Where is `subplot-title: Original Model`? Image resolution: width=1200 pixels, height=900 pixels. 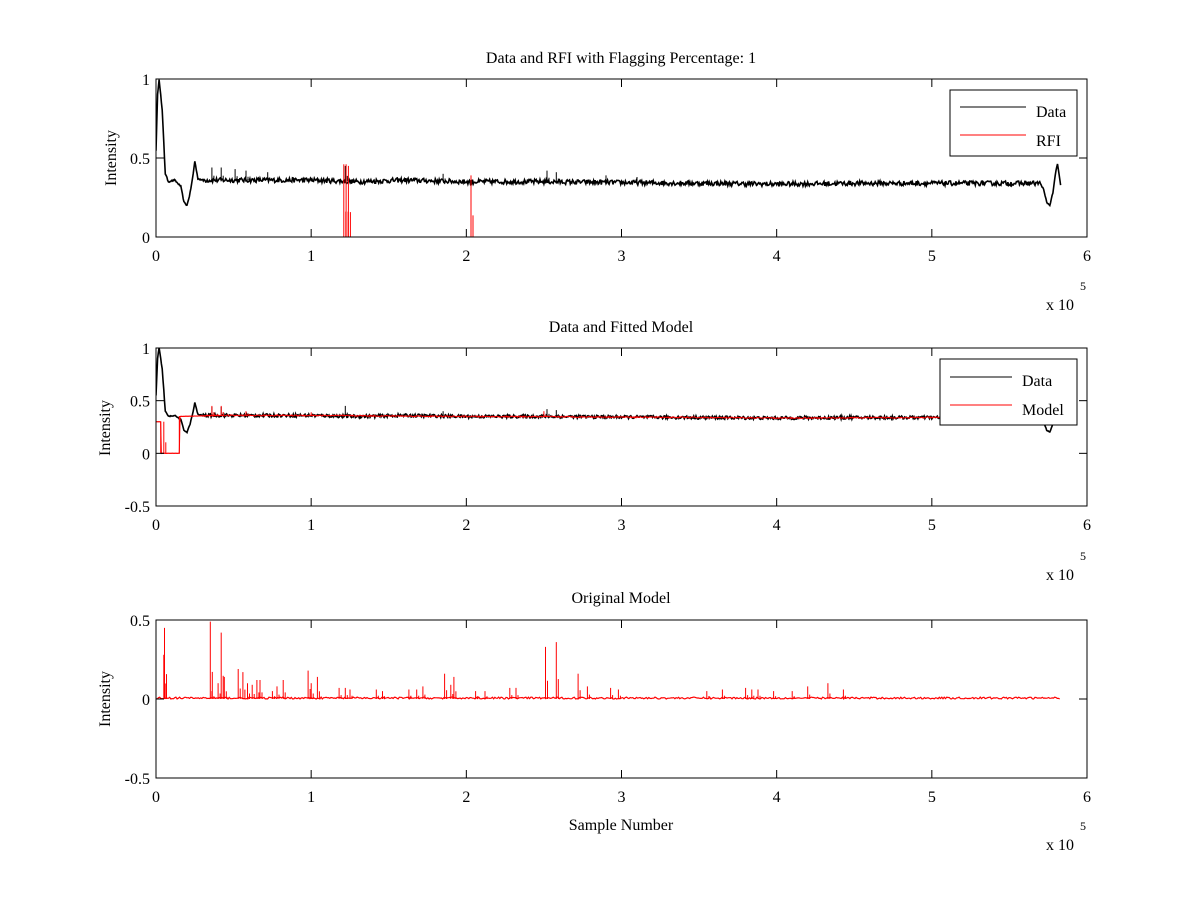
subplot-title: Original Model is located at coordinates (621, 598).